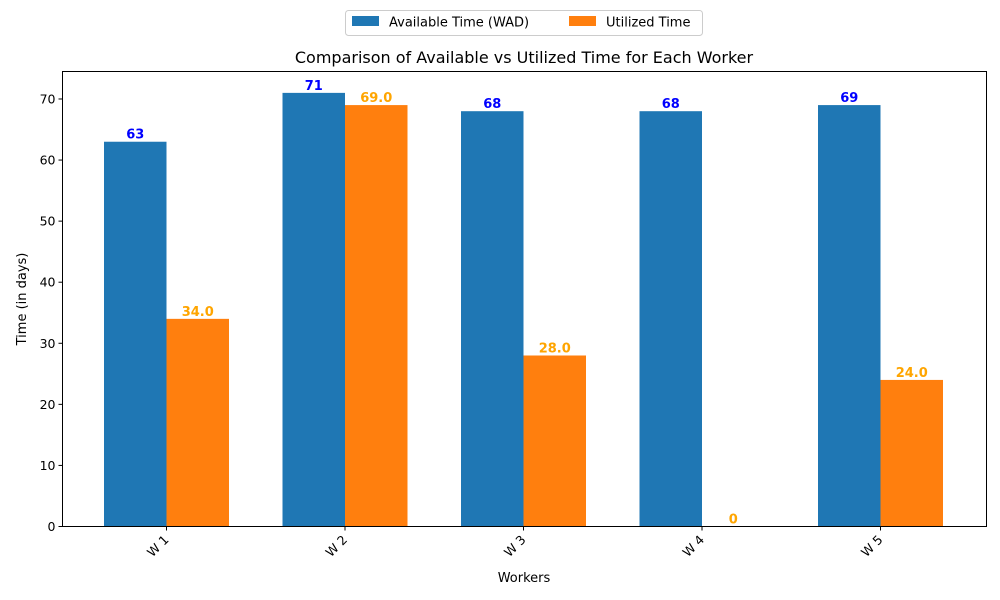 The image size is (1000, 600). What do you see at coordinates (48, 465) in the screenshot?
I see `y-tick-label-10: 10` at bounding box center [48, 465].